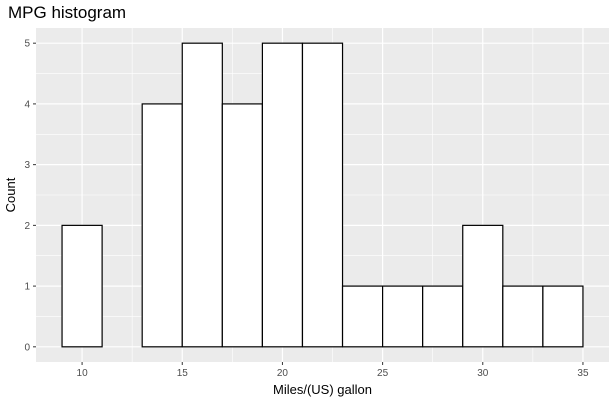 This screenshot has height=403, width=616. I want to click on x-tick-label: 10, so click(83, 373).